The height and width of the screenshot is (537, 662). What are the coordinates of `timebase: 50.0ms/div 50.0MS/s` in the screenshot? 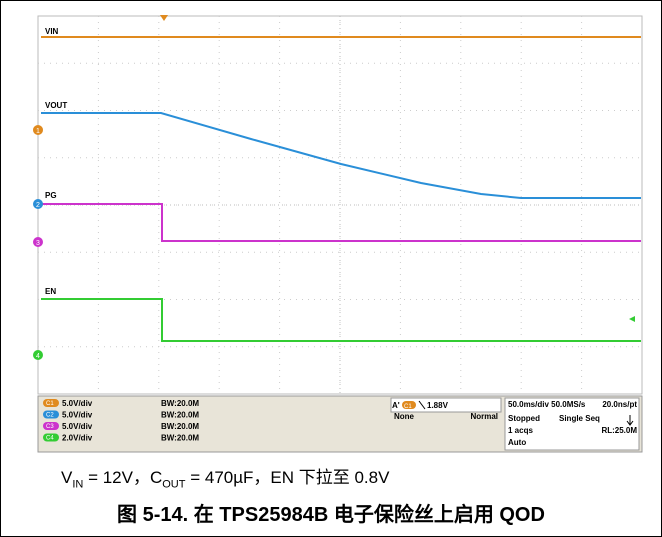 It's located at (547, 404).